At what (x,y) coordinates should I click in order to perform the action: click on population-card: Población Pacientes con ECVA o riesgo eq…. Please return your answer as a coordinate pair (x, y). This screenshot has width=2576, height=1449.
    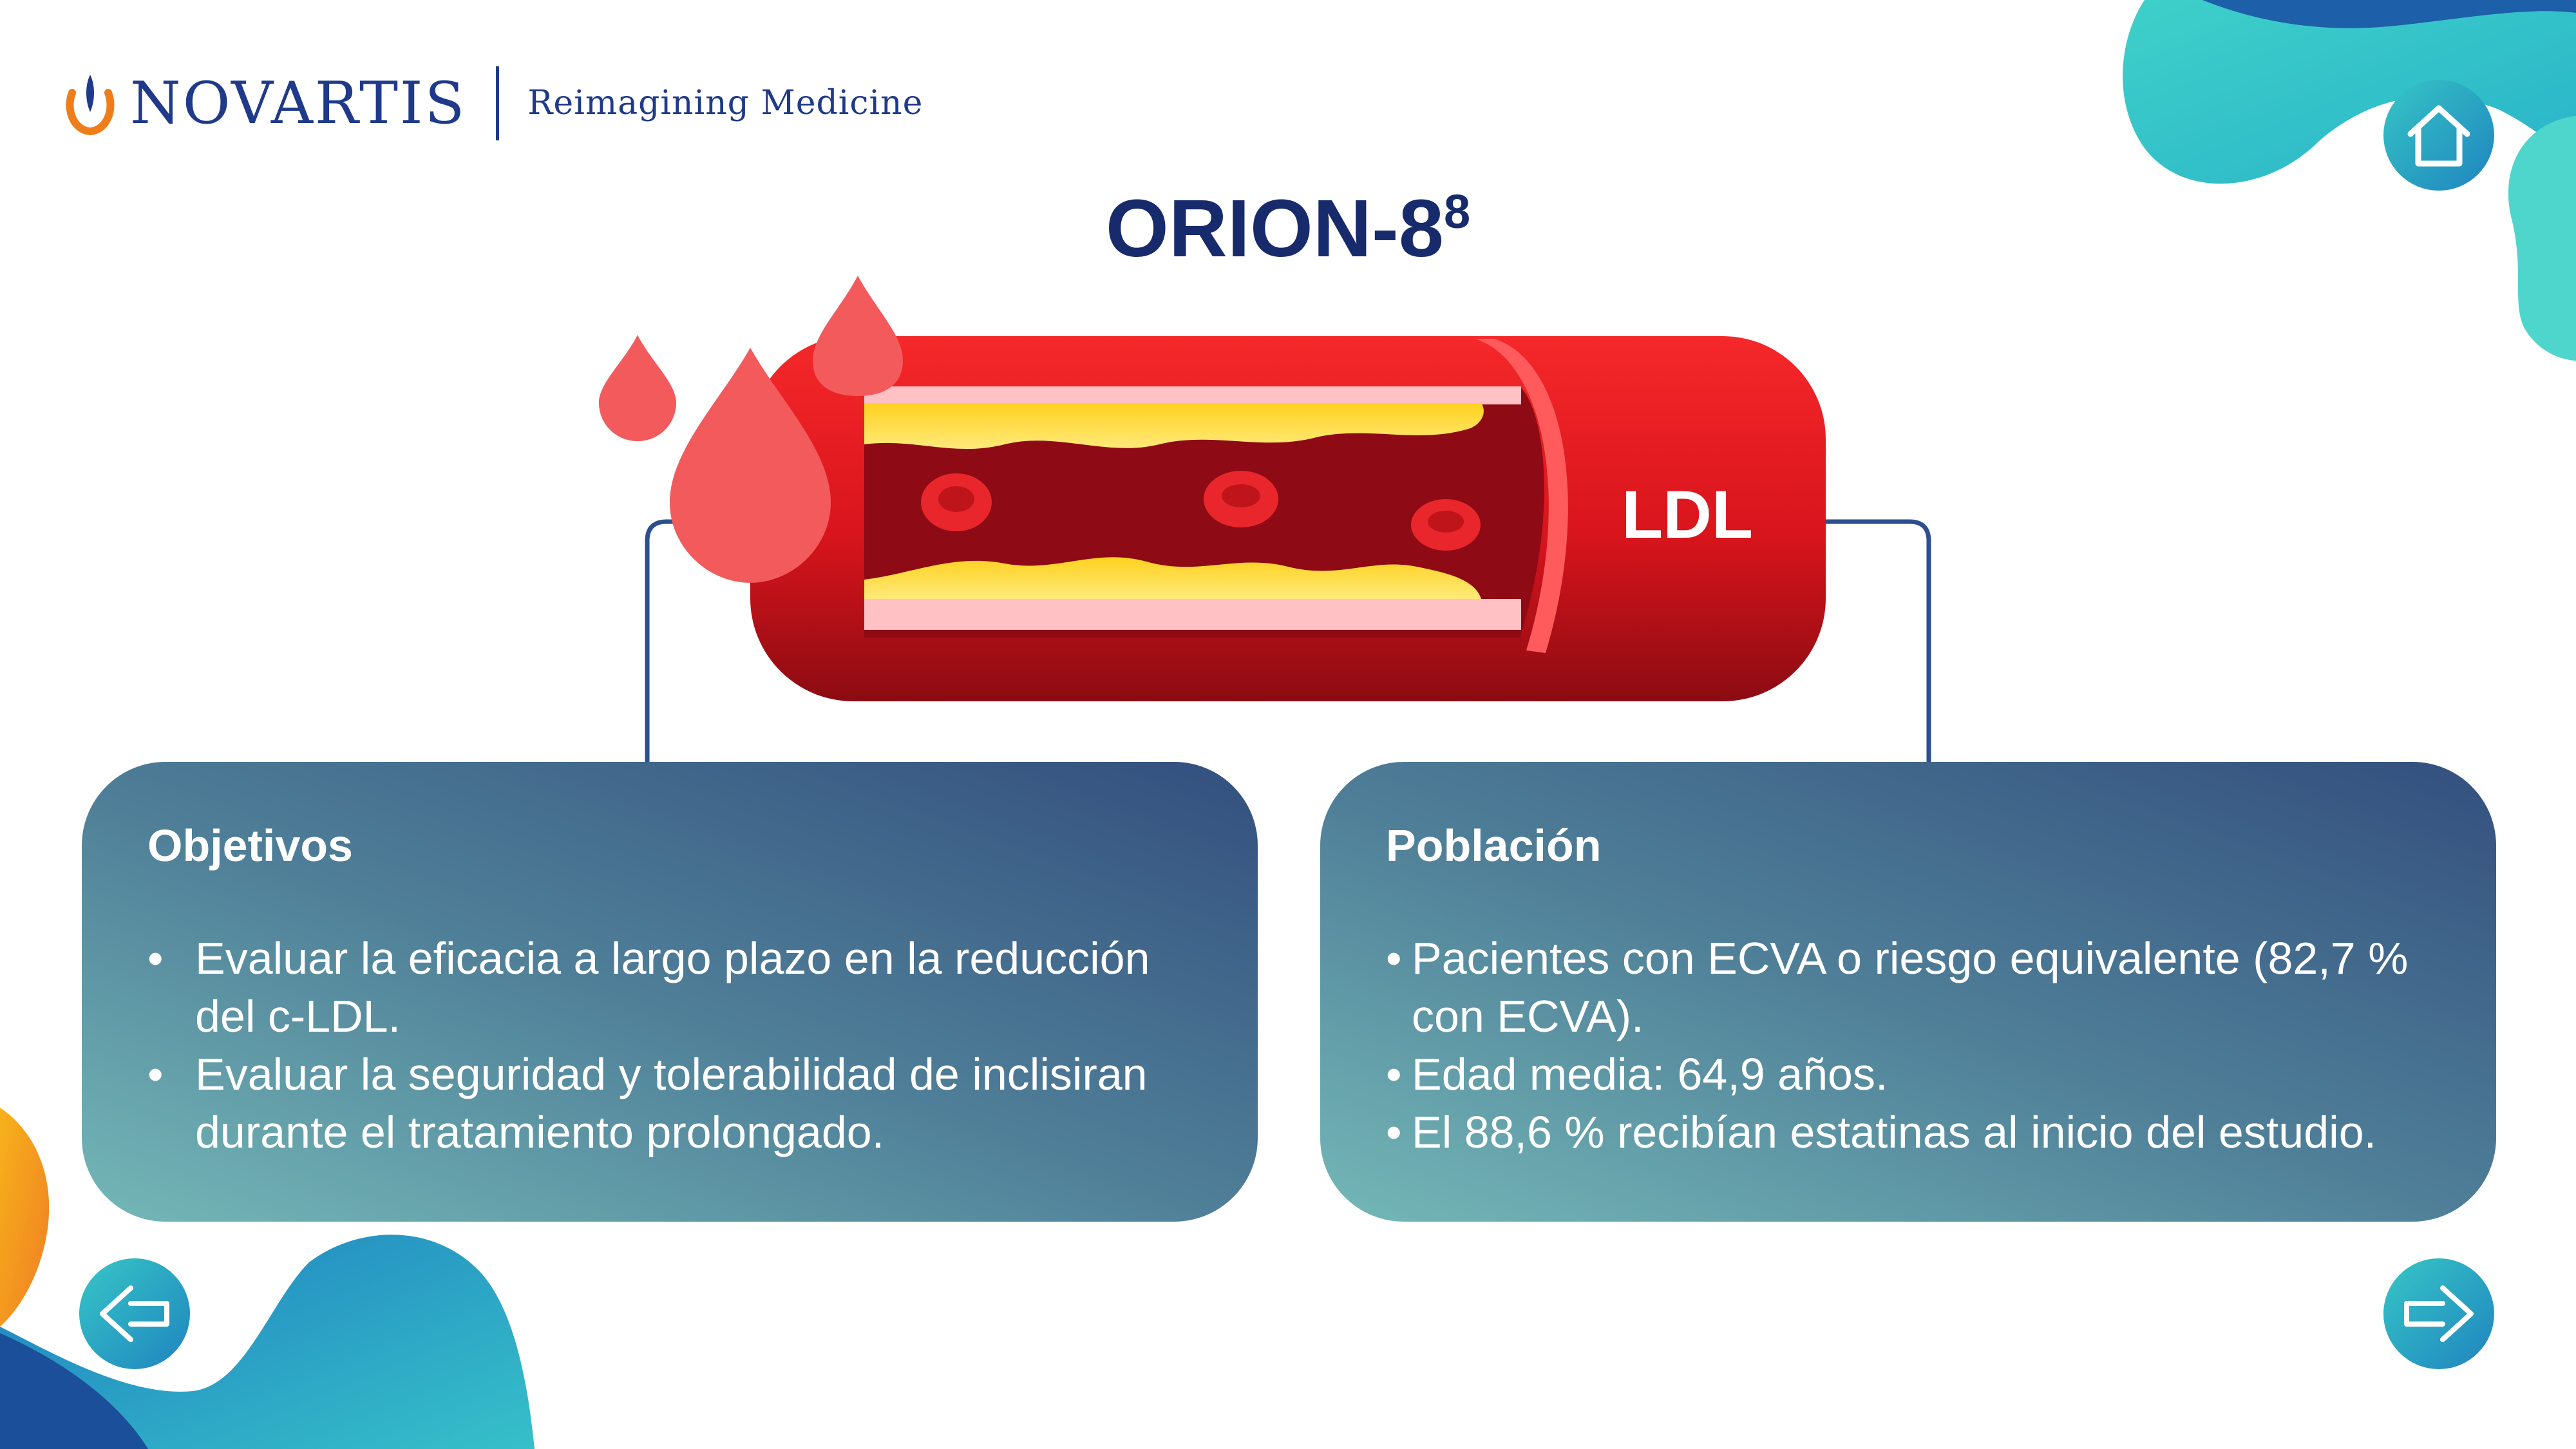
    Looking at the image, I should click on (1908, 992).